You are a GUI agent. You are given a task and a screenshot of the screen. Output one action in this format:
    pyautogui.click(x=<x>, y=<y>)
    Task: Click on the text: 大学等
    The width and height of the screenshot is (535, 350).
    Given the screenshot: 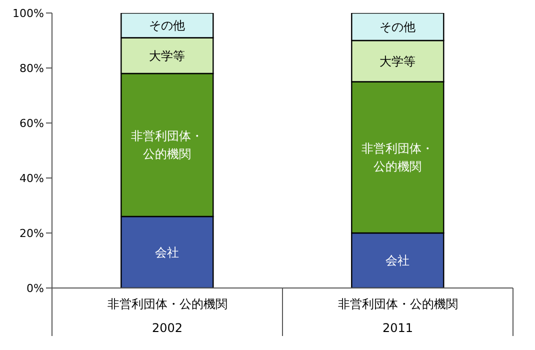 What is the action you would take?
    pyautogui.click(x=398, y=61)
    